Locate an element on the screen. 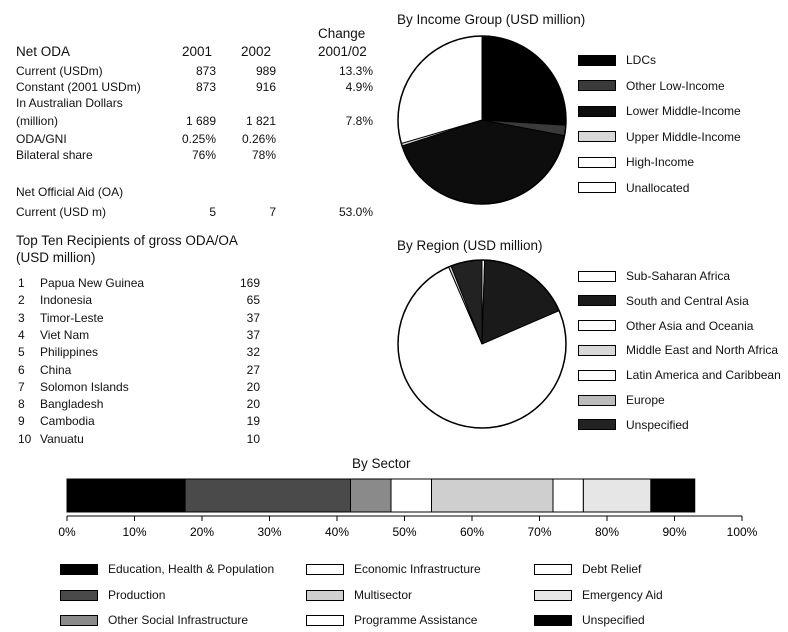 The height and width of the screenshot is (632, 788). sector-legend-label: Programme Assistance is located at coordinates (416, 620).